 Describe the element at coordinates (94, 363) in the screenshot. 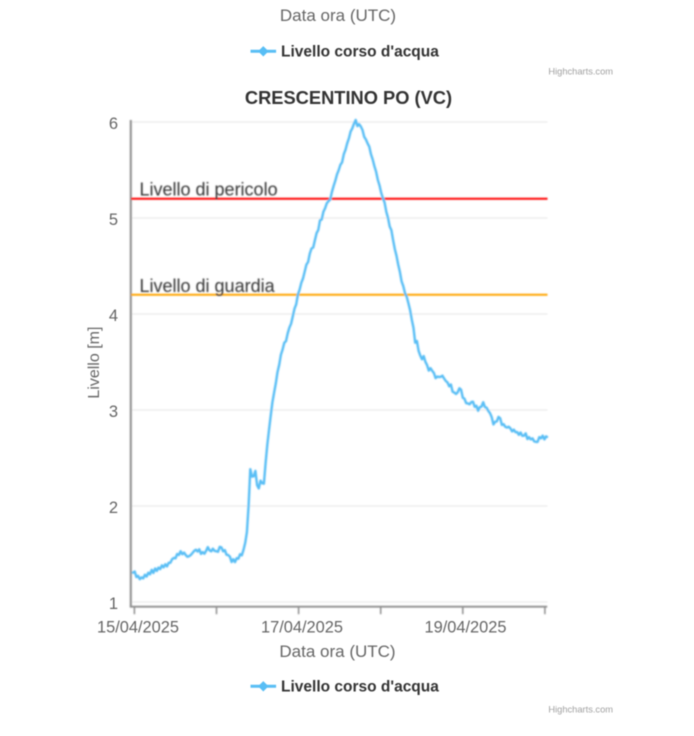

I see `svg-text: Livello [m]` at that location.